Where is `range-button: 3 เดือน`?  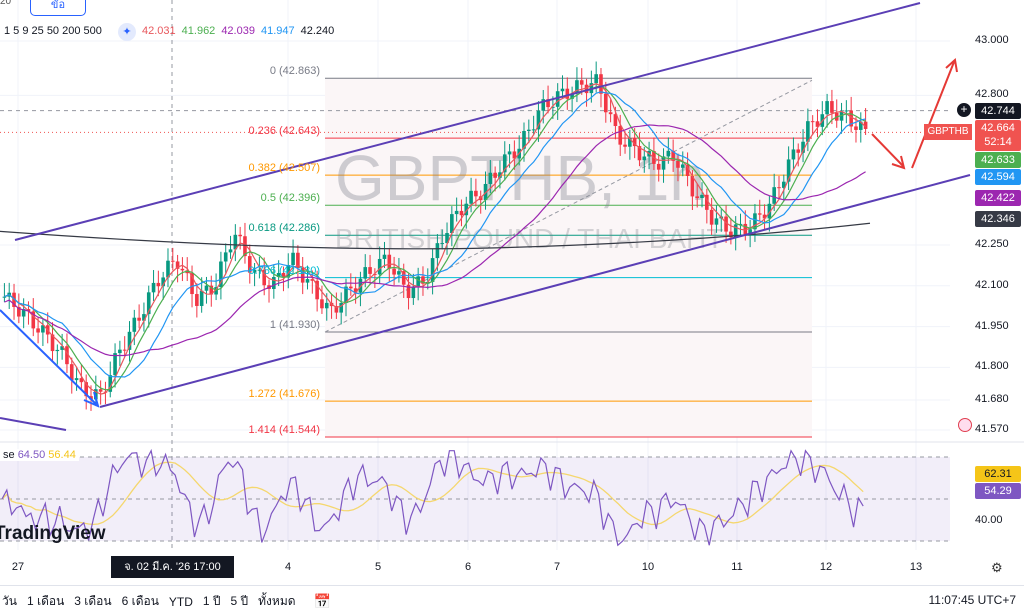
range-button: 3 เดือน is located at coordinates (93, 601).